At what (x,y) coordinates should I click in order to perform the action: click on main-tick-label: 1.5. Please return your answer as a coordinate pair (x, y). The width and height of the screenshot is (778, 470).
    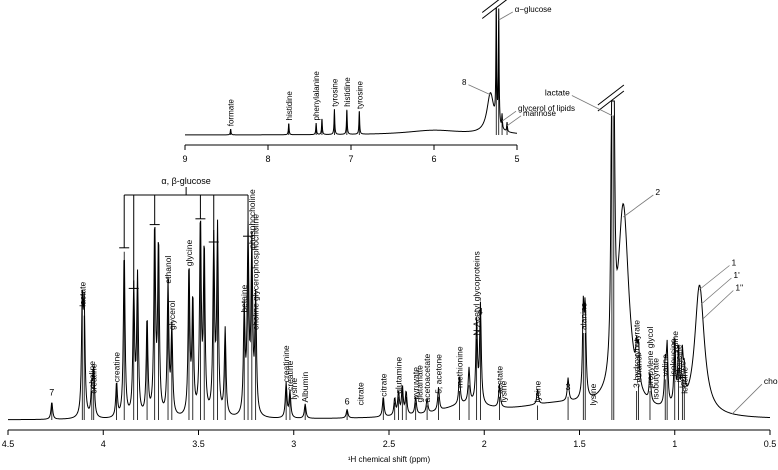
    Looking at the image, I should click on (579, 444).